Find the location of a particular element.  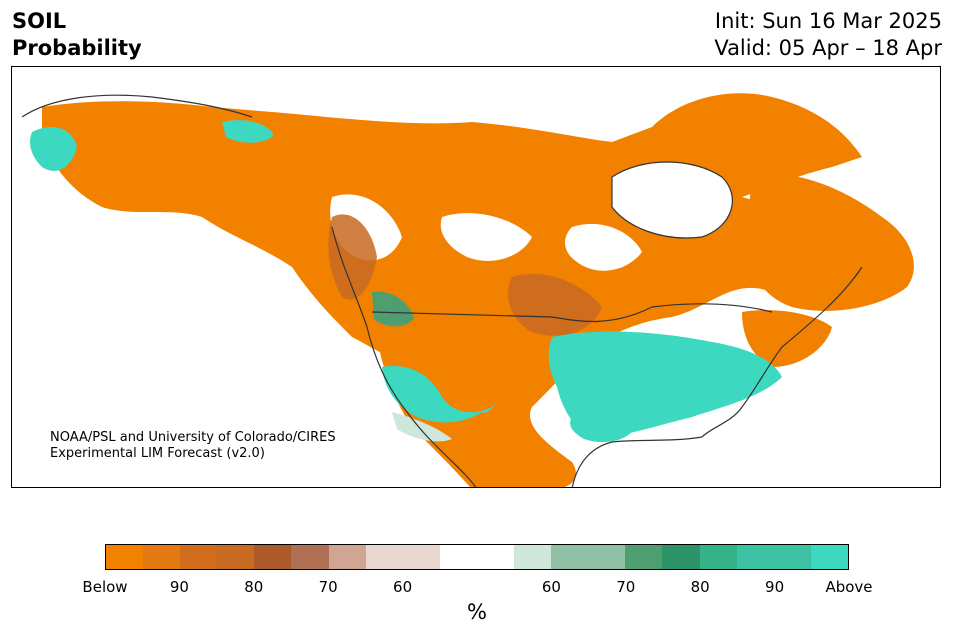

above-field-alaska is located at coordinates (53, 149).